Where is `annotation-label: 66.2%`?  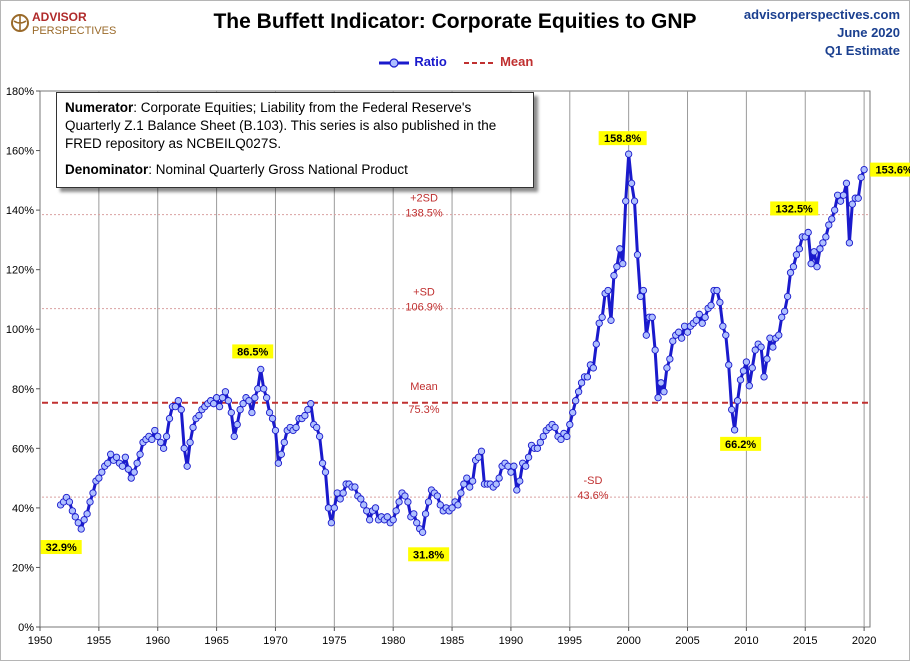 annotation-label: 66.2% is located at coordinates (740, 445).